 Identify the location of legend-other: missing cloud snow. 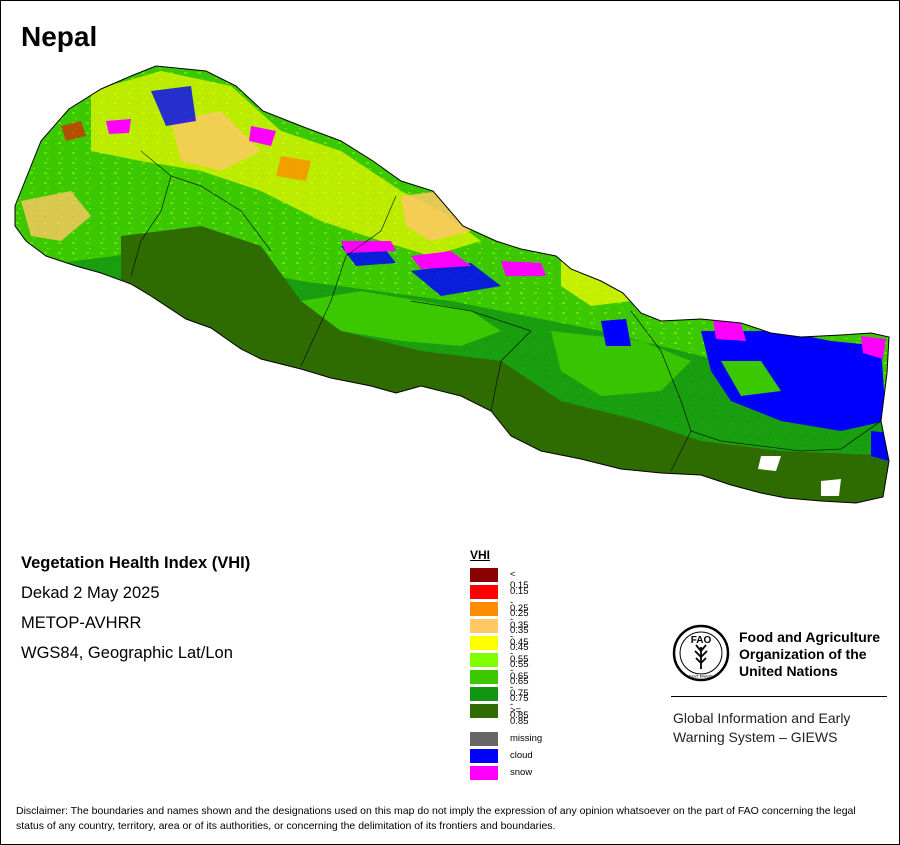
(506, 757).